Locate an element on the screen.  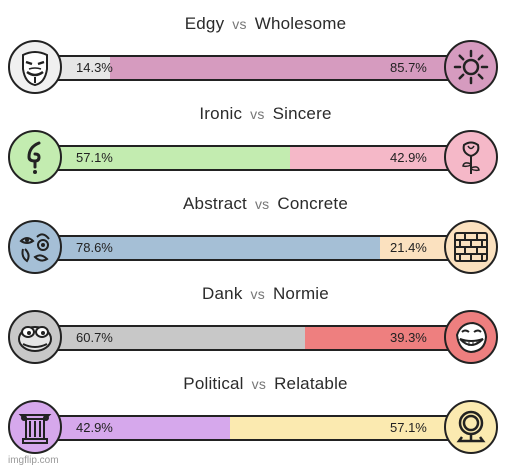
right-percentage: 42.9% is located at coordinates (408, 157).